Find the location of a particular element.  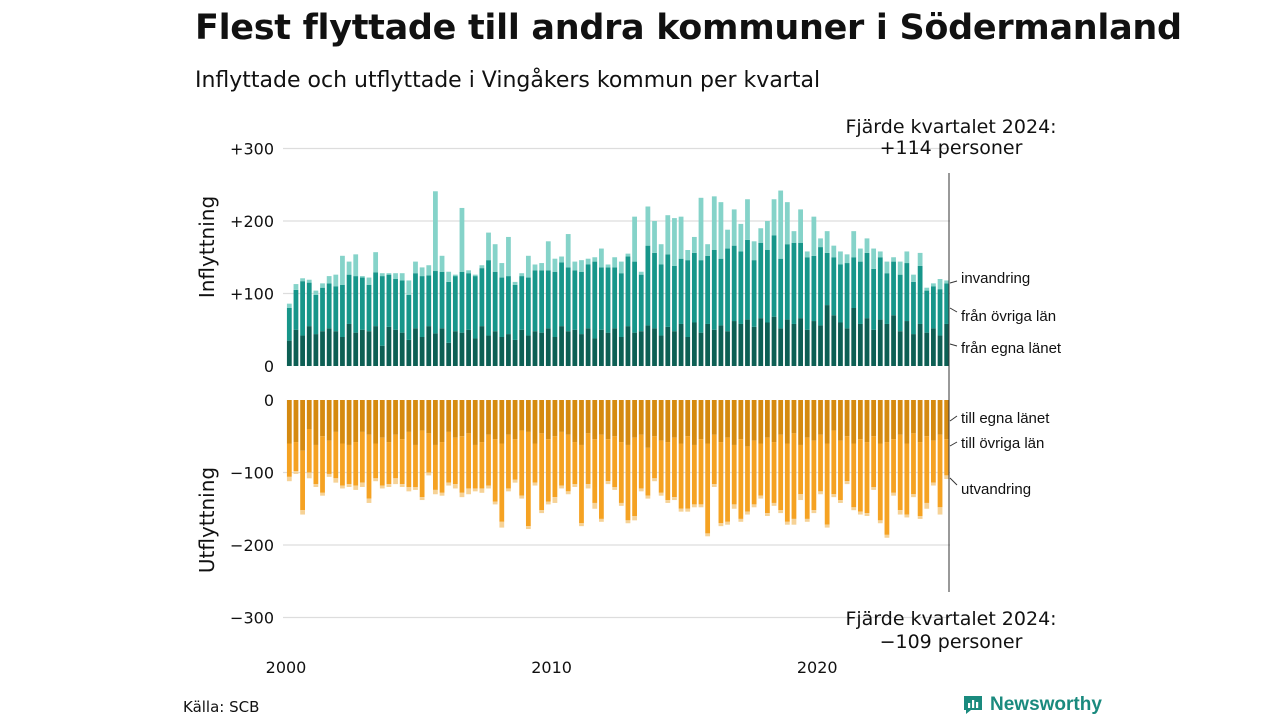

y-tick-out-3: −300 is located at coordinates (252, 618).